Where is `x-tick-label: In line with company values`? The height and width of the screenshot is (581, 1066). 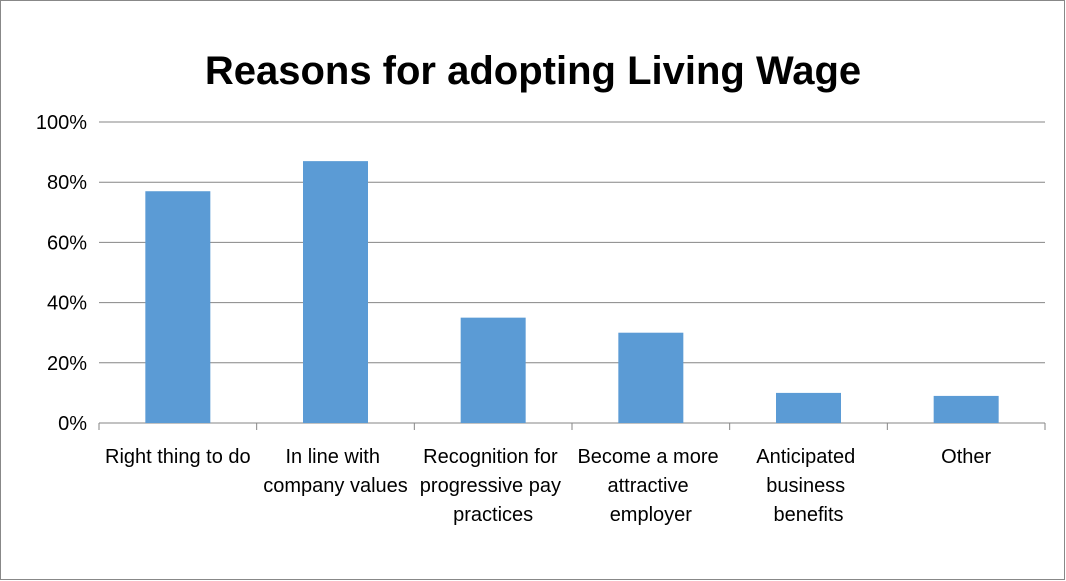
x-tick-label: In line with company values is located at coordinates (335, 471).